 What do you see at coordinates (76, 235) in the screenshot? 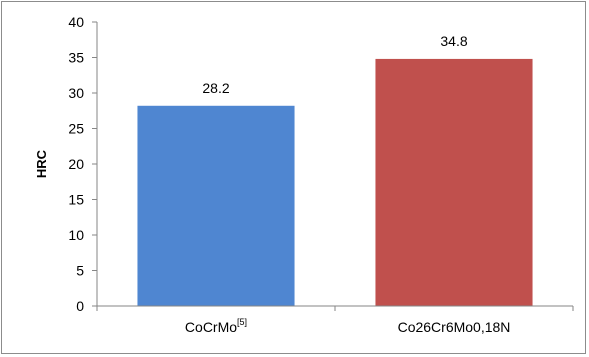
I see `y-tick-label: 10` at bounding box center [76, 235].